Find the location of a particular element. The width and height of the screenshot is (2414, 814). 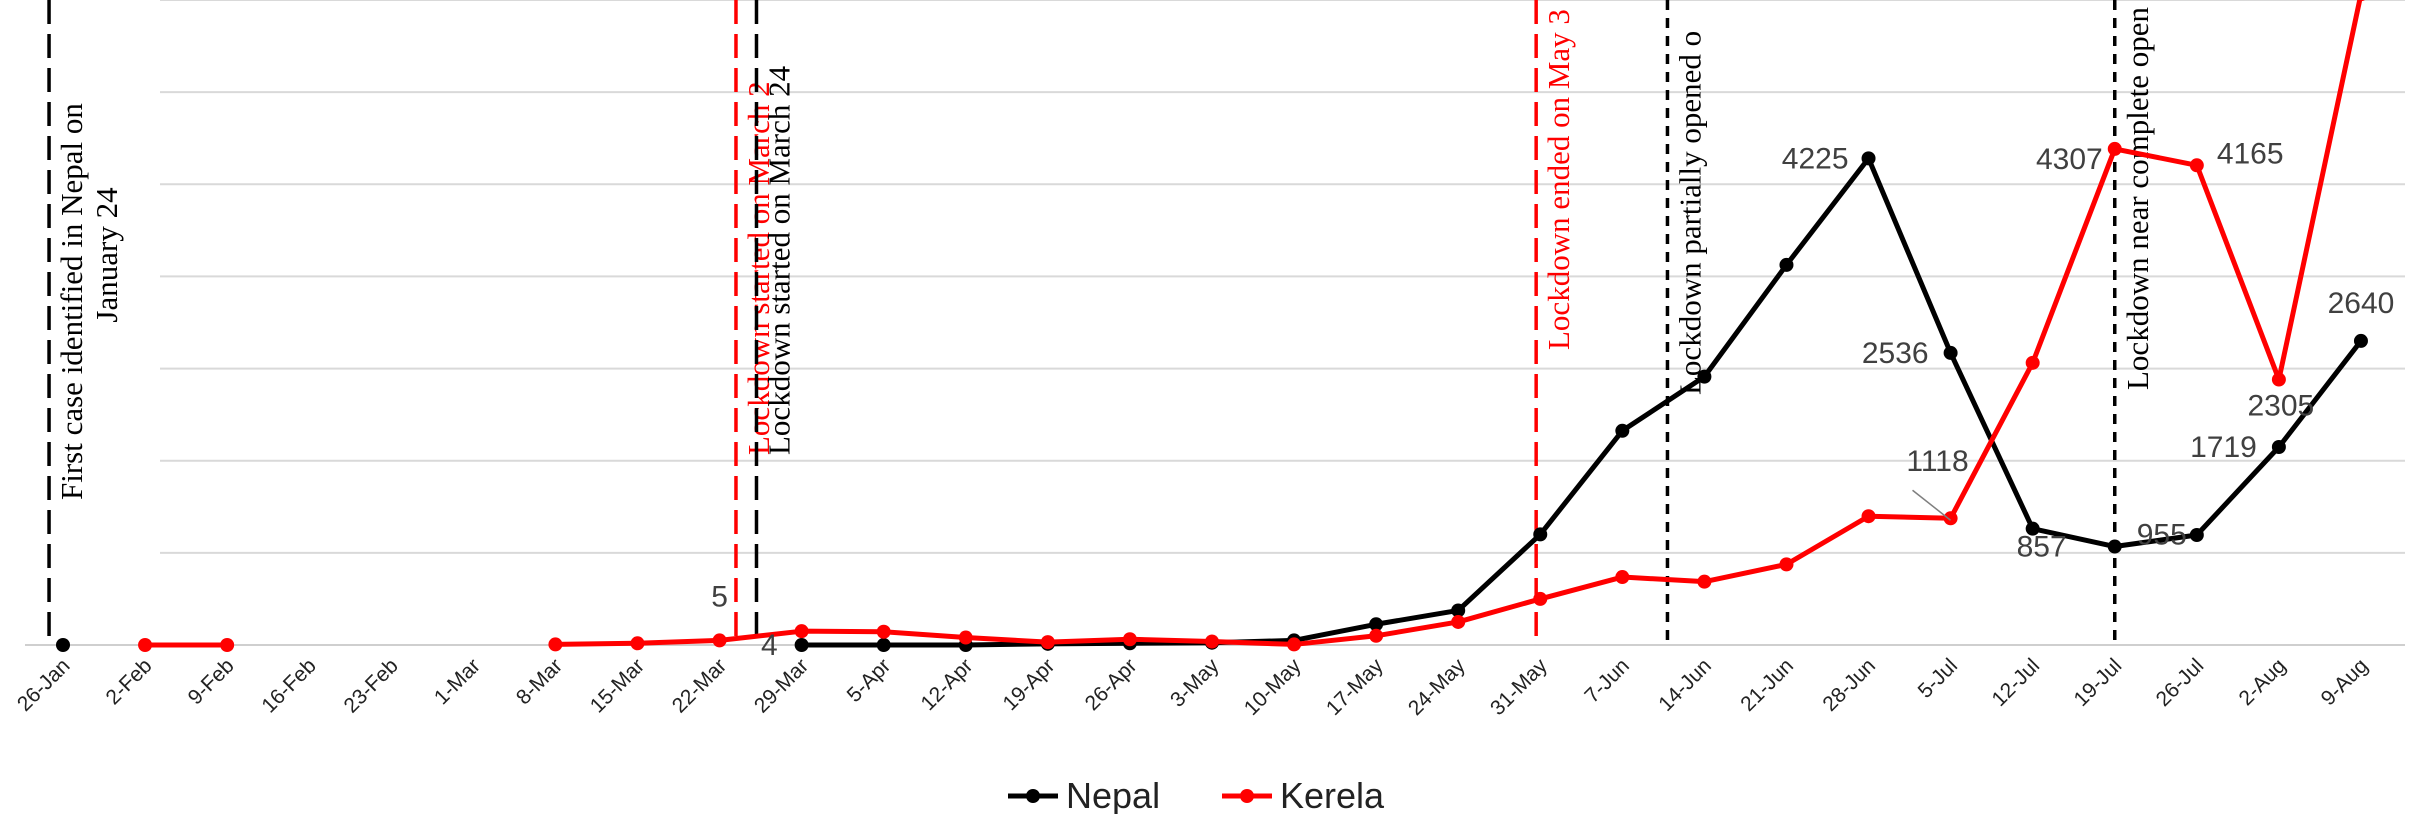

x-tick-label: 5-Apr is located at coordinates (869, 680).